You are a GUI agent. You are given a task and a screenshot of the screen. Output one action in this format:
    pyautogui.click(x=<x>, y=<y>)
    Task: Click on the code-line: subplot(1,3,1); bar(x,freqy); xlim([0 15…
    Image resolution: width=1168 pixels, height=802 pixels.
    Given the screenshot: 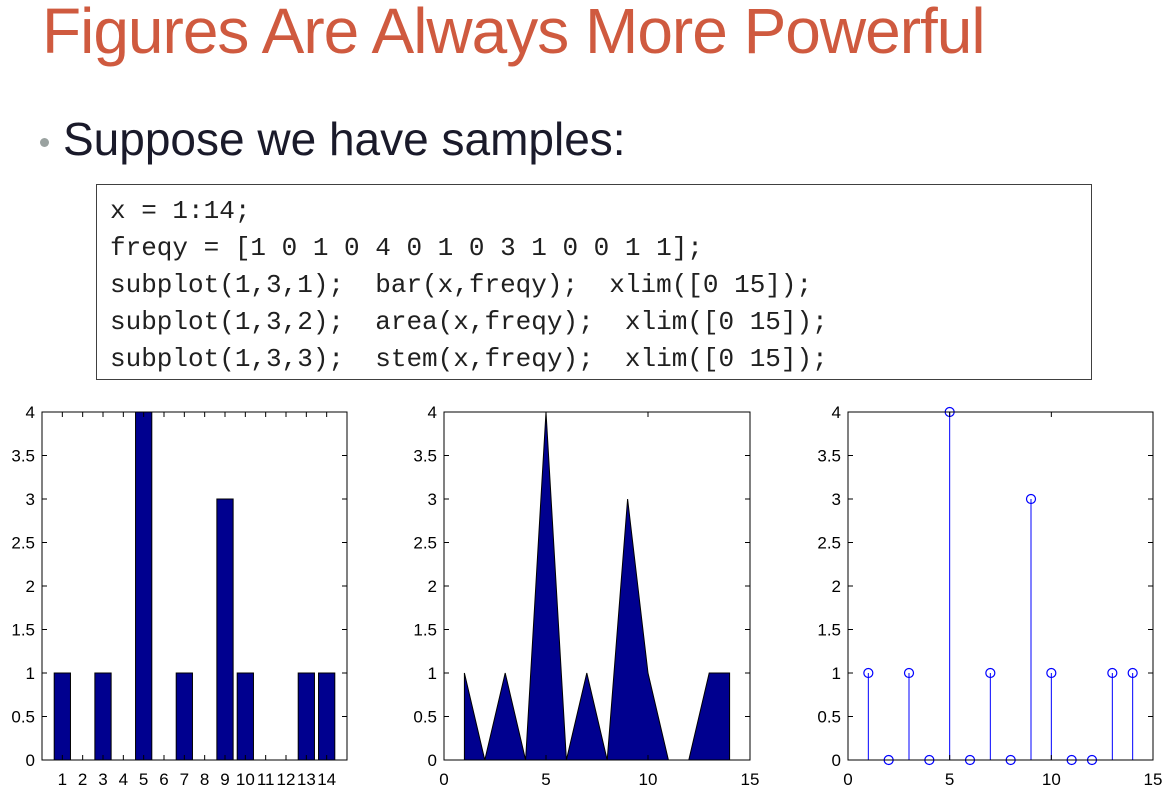 What is the action you would take?
    pyautogui.click(x=461, y=285)
    